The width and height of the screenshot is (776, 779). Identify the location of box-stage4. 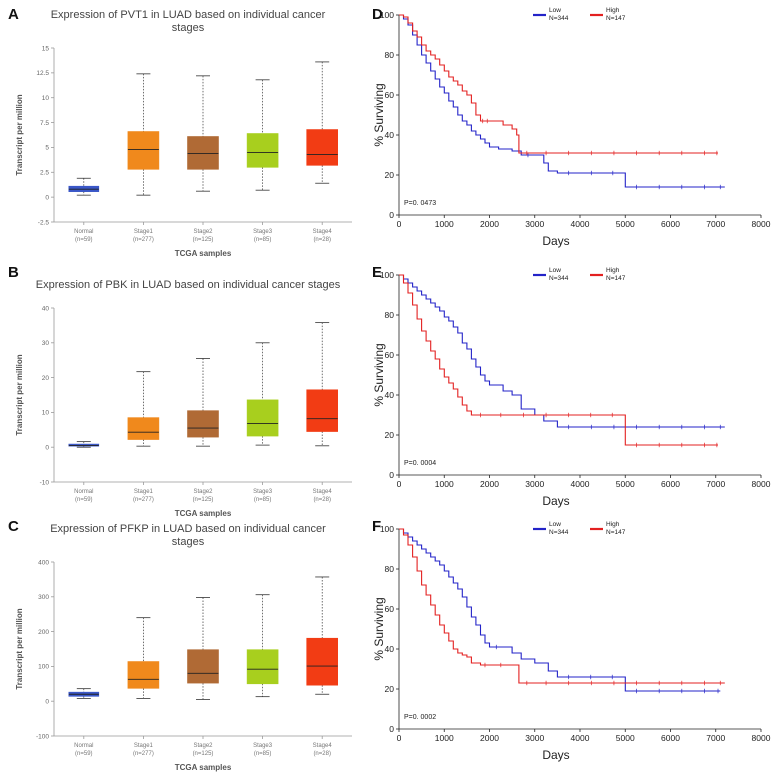
(322, 410).